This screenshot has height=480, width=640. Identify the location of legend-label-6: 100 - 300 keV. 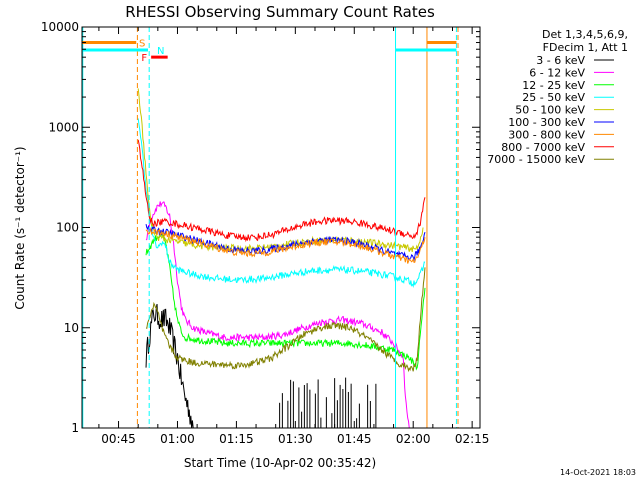
(546, 122).